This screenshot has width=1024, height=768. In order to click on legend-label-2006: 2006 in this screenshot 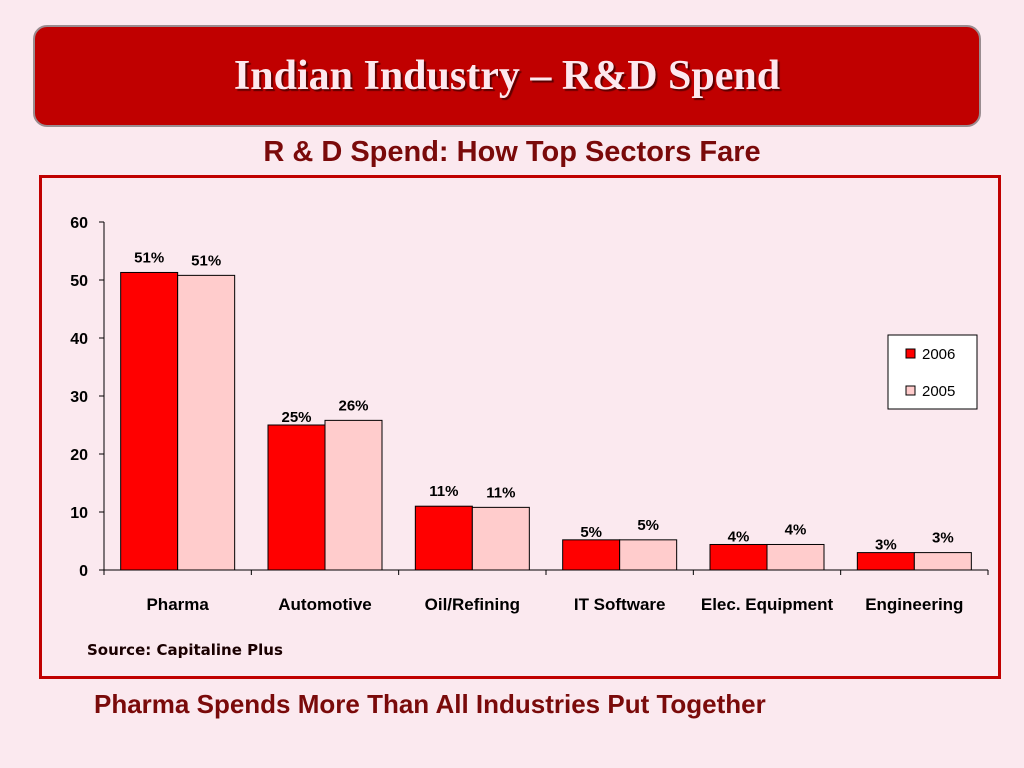, I will do `click(938, 354)`.